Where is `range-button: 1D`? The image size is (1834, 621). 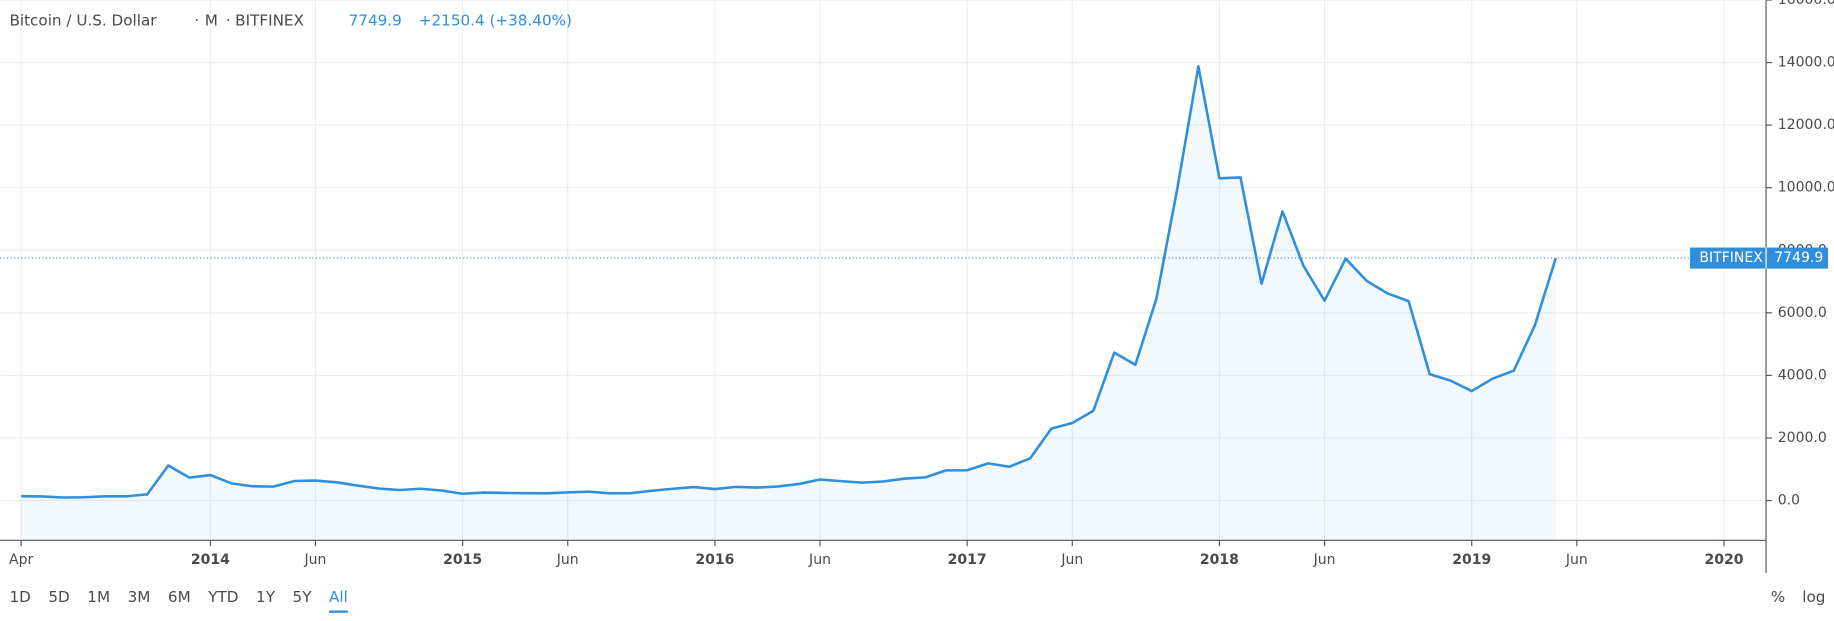
range-button: 1D is located at coordinates (19, 597).